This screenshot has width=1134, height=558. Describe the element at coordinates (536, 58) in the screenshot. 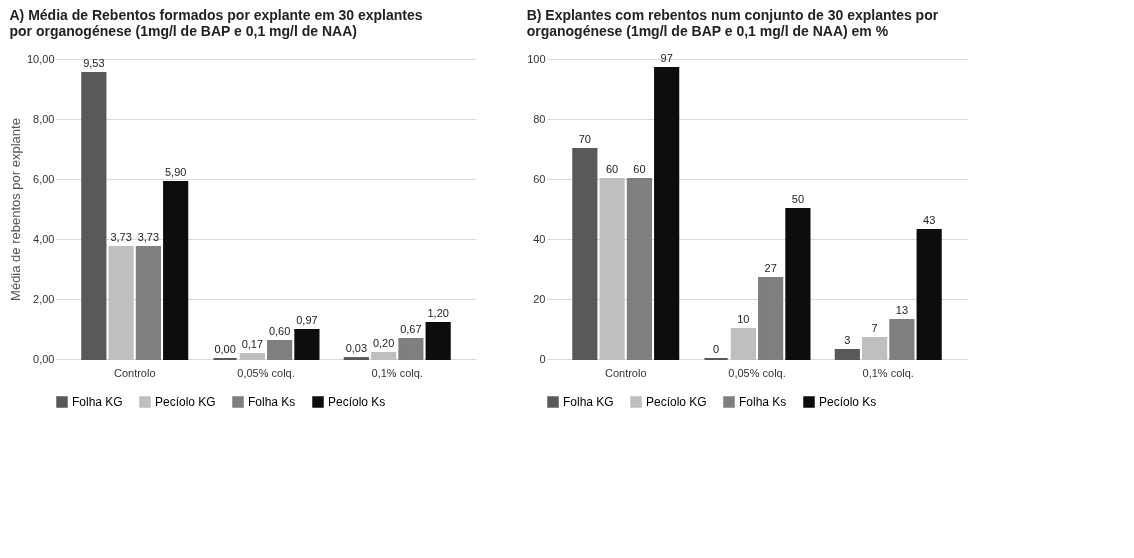

I see `y-tick-label: 100` at that location.